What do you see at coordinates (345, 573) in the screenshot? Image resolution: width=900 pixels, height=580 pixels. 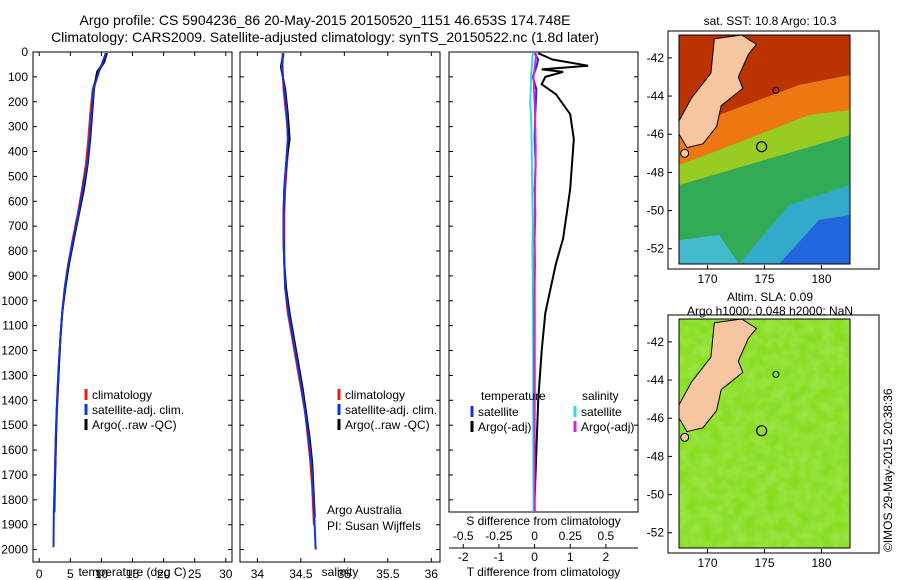 I see `salinity-xtick-label: 35` at bounding box center [345, 573].